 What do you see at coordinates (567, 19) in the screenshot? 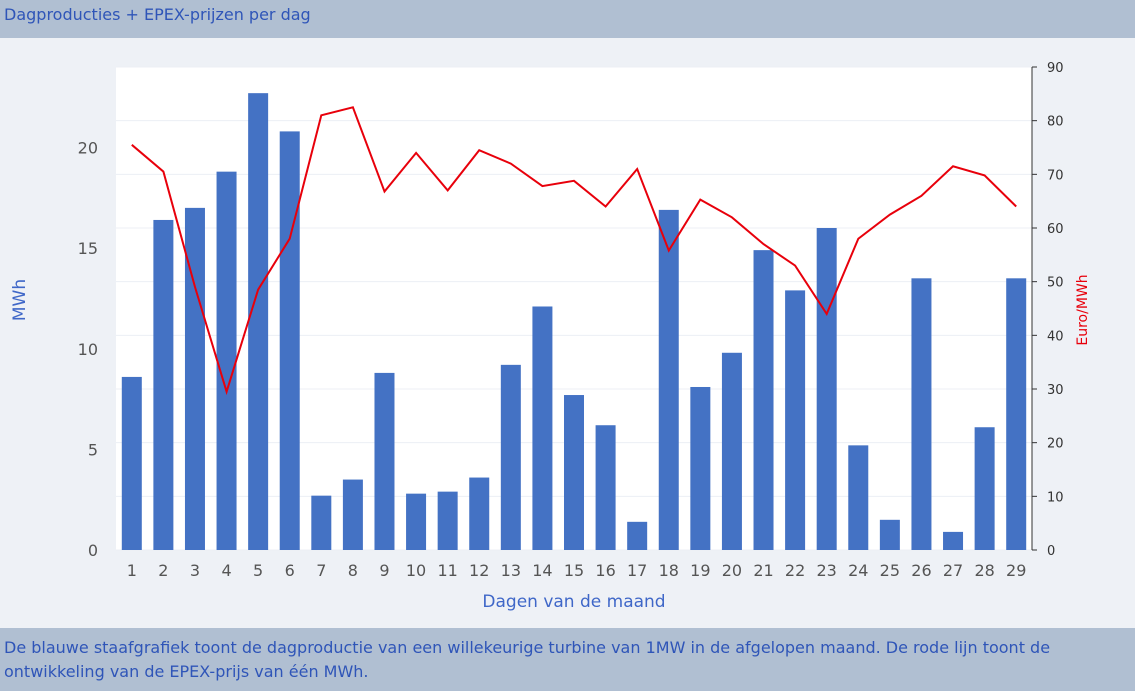
I see `chart-header: Dagproducties + EPEX-prijzen per dag` at bounding box center [567, 19].